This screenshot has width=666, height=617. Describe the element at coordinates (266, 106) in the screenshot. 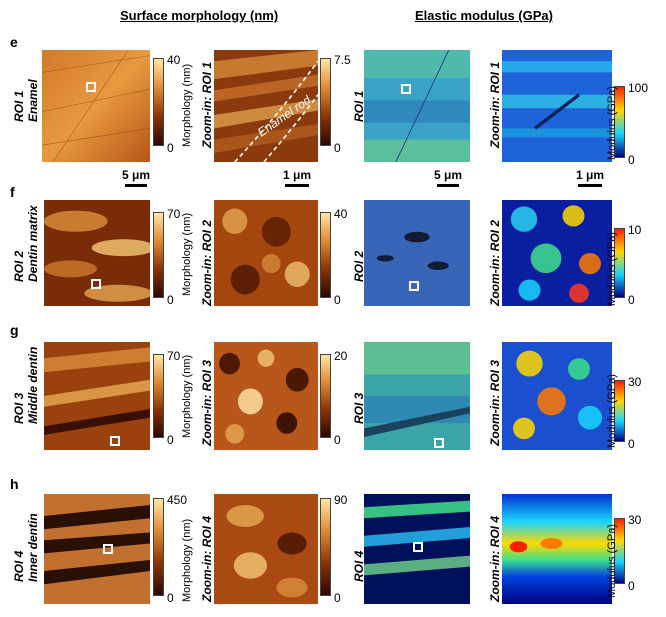

I see `enamel-zoom-morphology-image` at that location.